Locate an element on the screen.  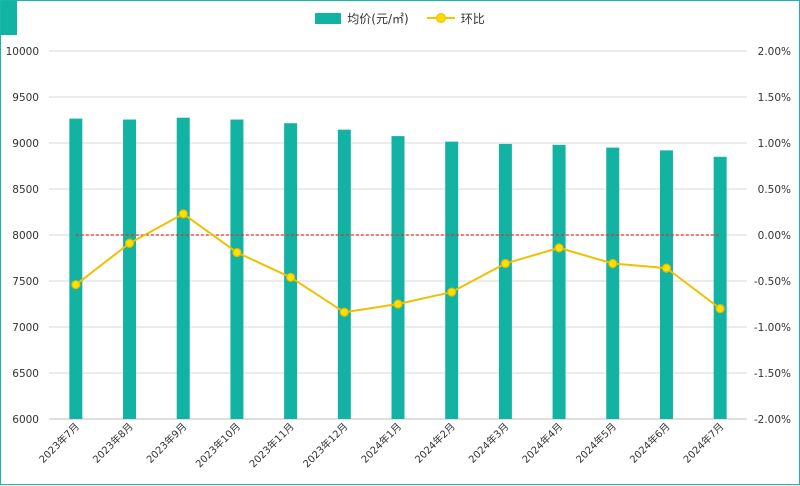
y-left-tick-label: 7000 is located at coordinates (25, 328).